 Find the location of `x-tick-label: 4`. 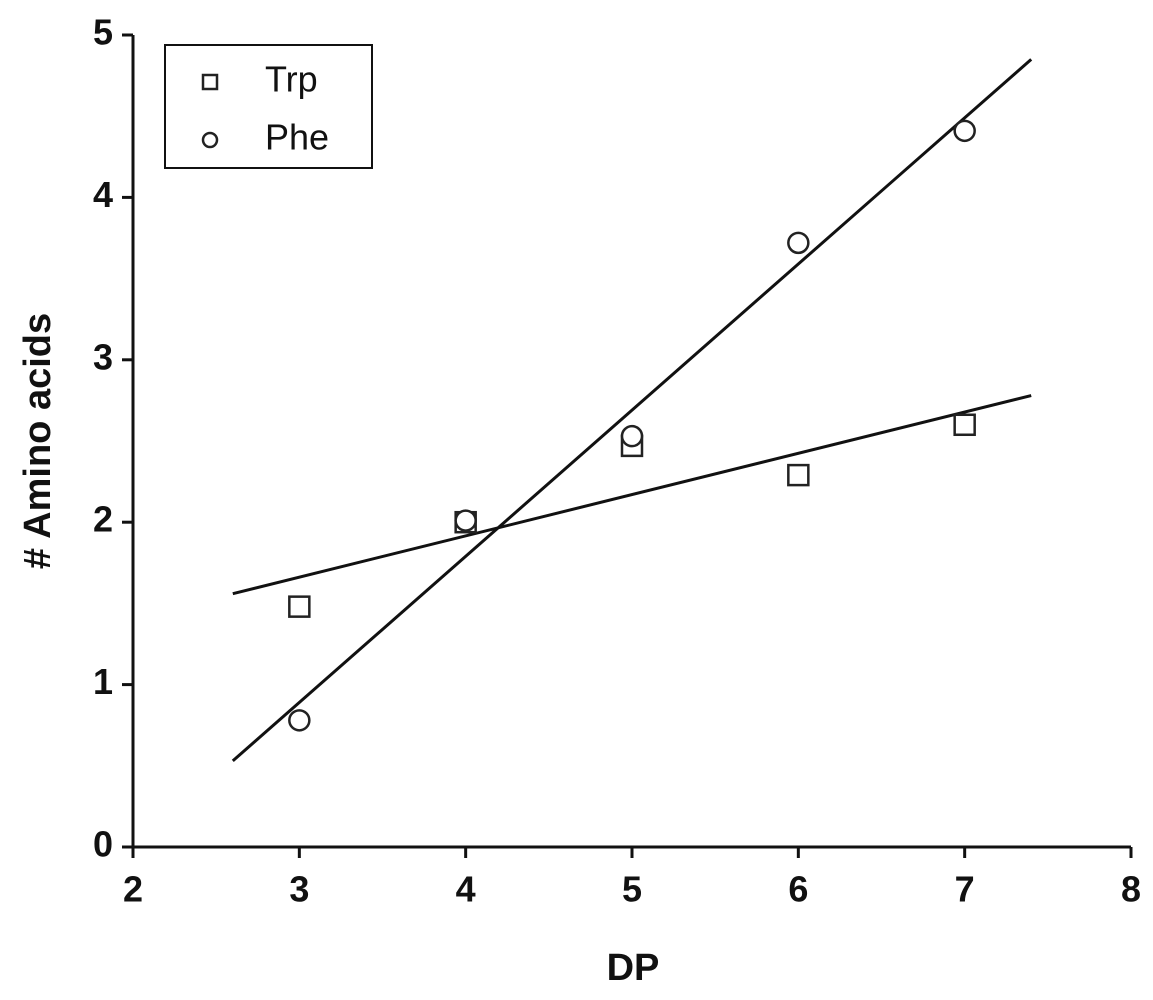

x-tick-label: 4 is located at coordinates (466, 889).